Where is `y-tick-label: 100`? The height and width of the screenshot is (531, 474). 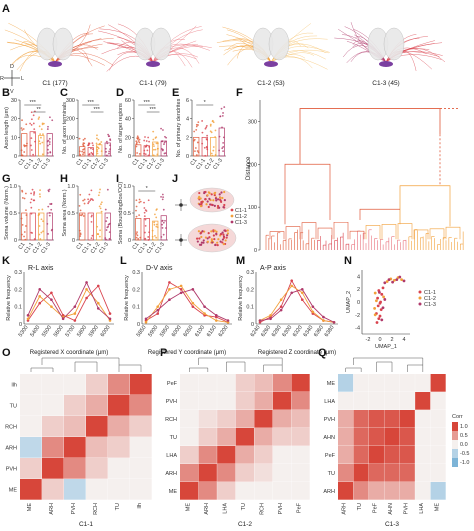 y-tick-label: 100 is located at coordinates (252, 208).